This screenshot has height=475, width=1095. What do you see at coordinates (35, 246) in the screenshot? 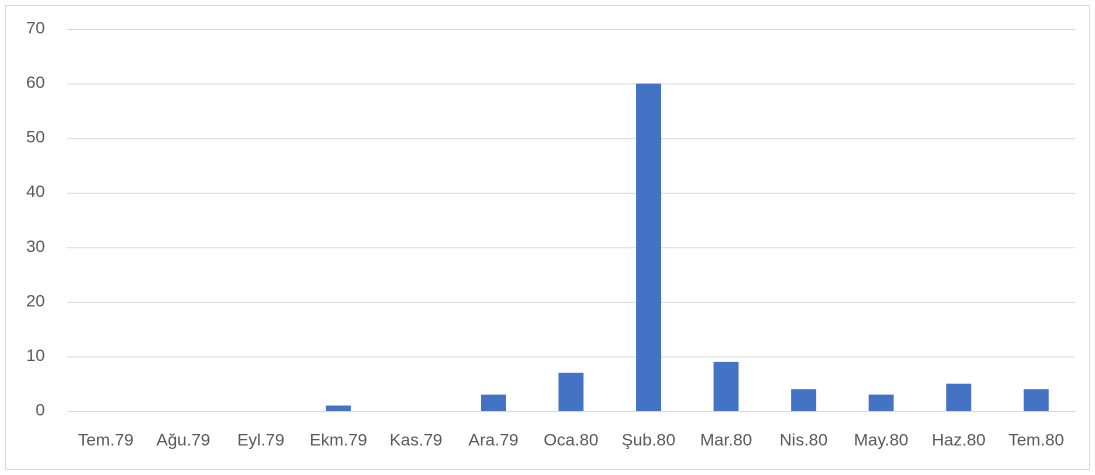
I see `y-tick-label: 30` at bounding box center [35, 246].